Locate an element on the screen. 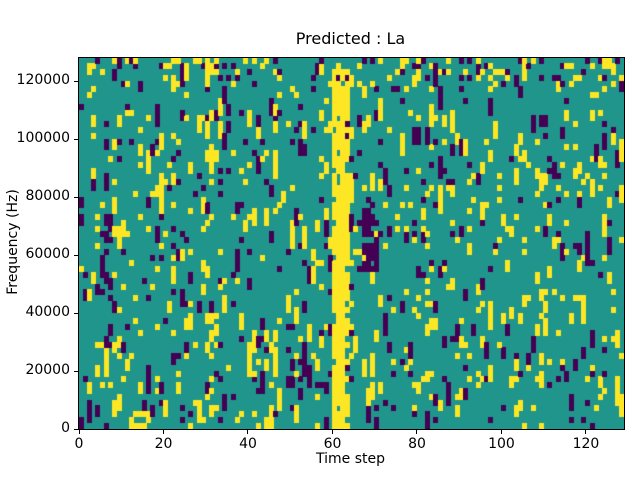  x-tick-label: 20 is located at coordinates (163, 444).